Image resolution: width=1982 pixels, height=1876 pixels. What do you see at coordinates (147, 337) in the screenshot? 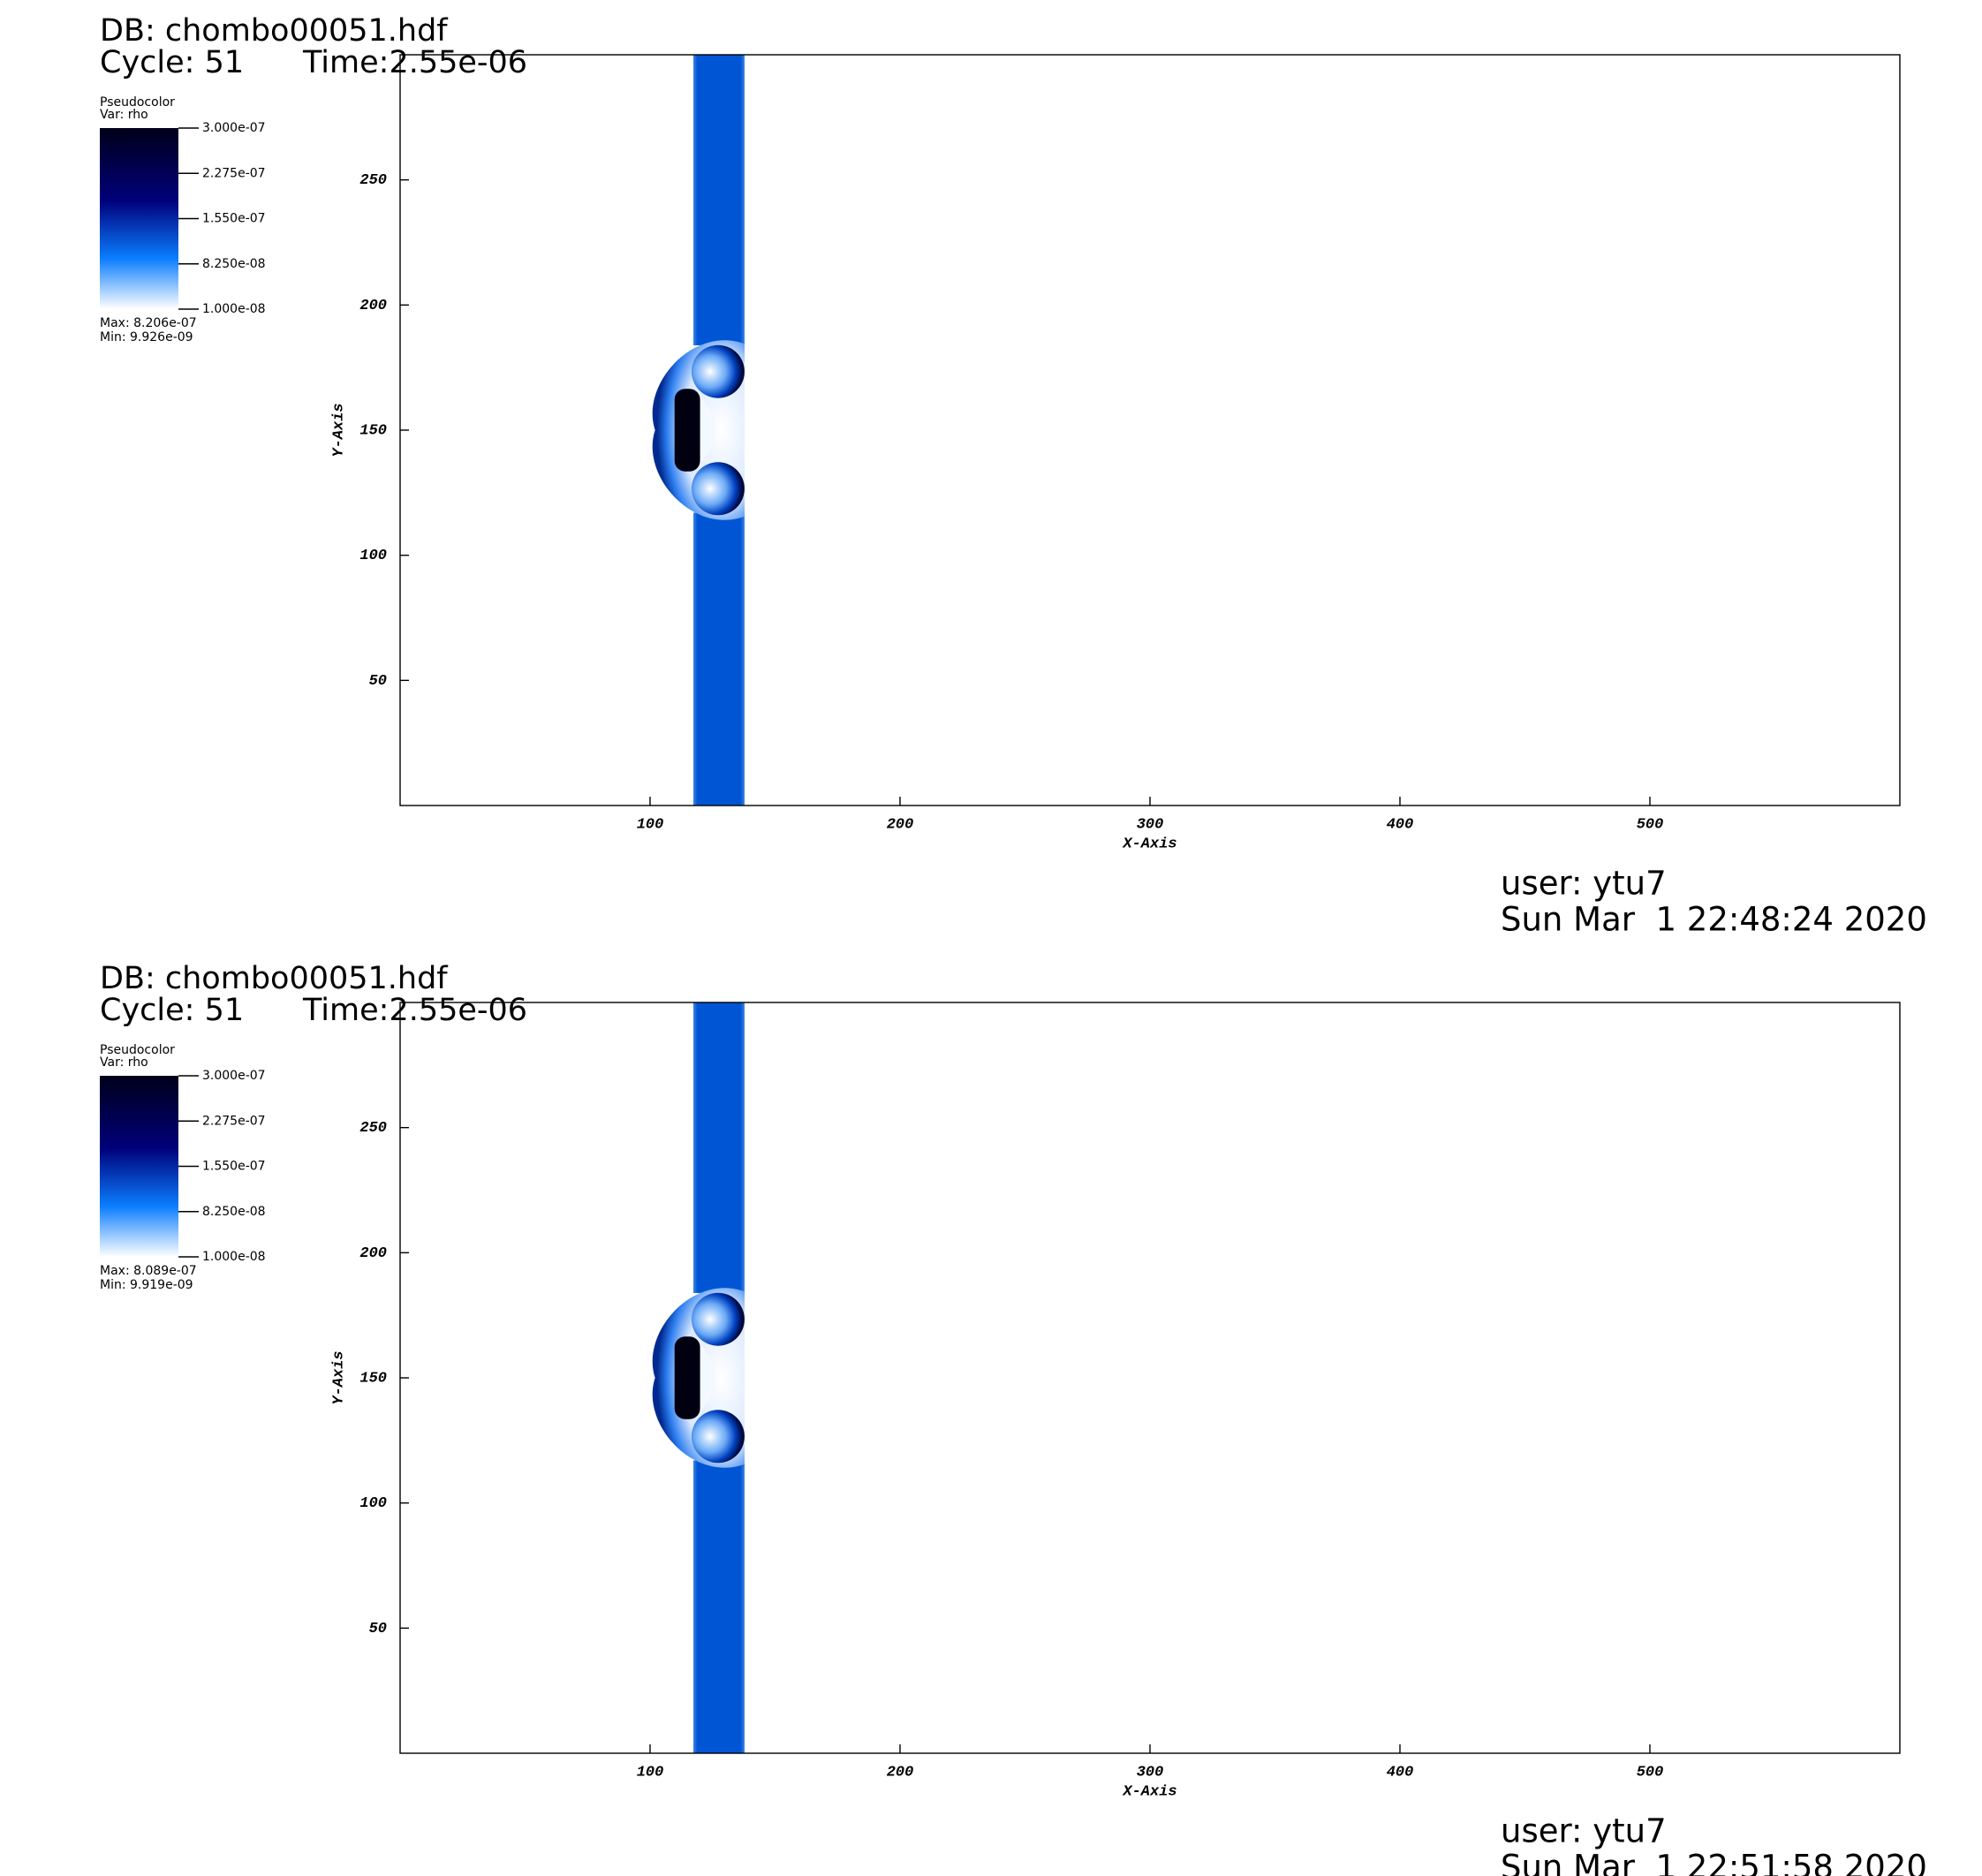
I see `min-label: Min: 9.926e-09` at bounding box center [147, 337].